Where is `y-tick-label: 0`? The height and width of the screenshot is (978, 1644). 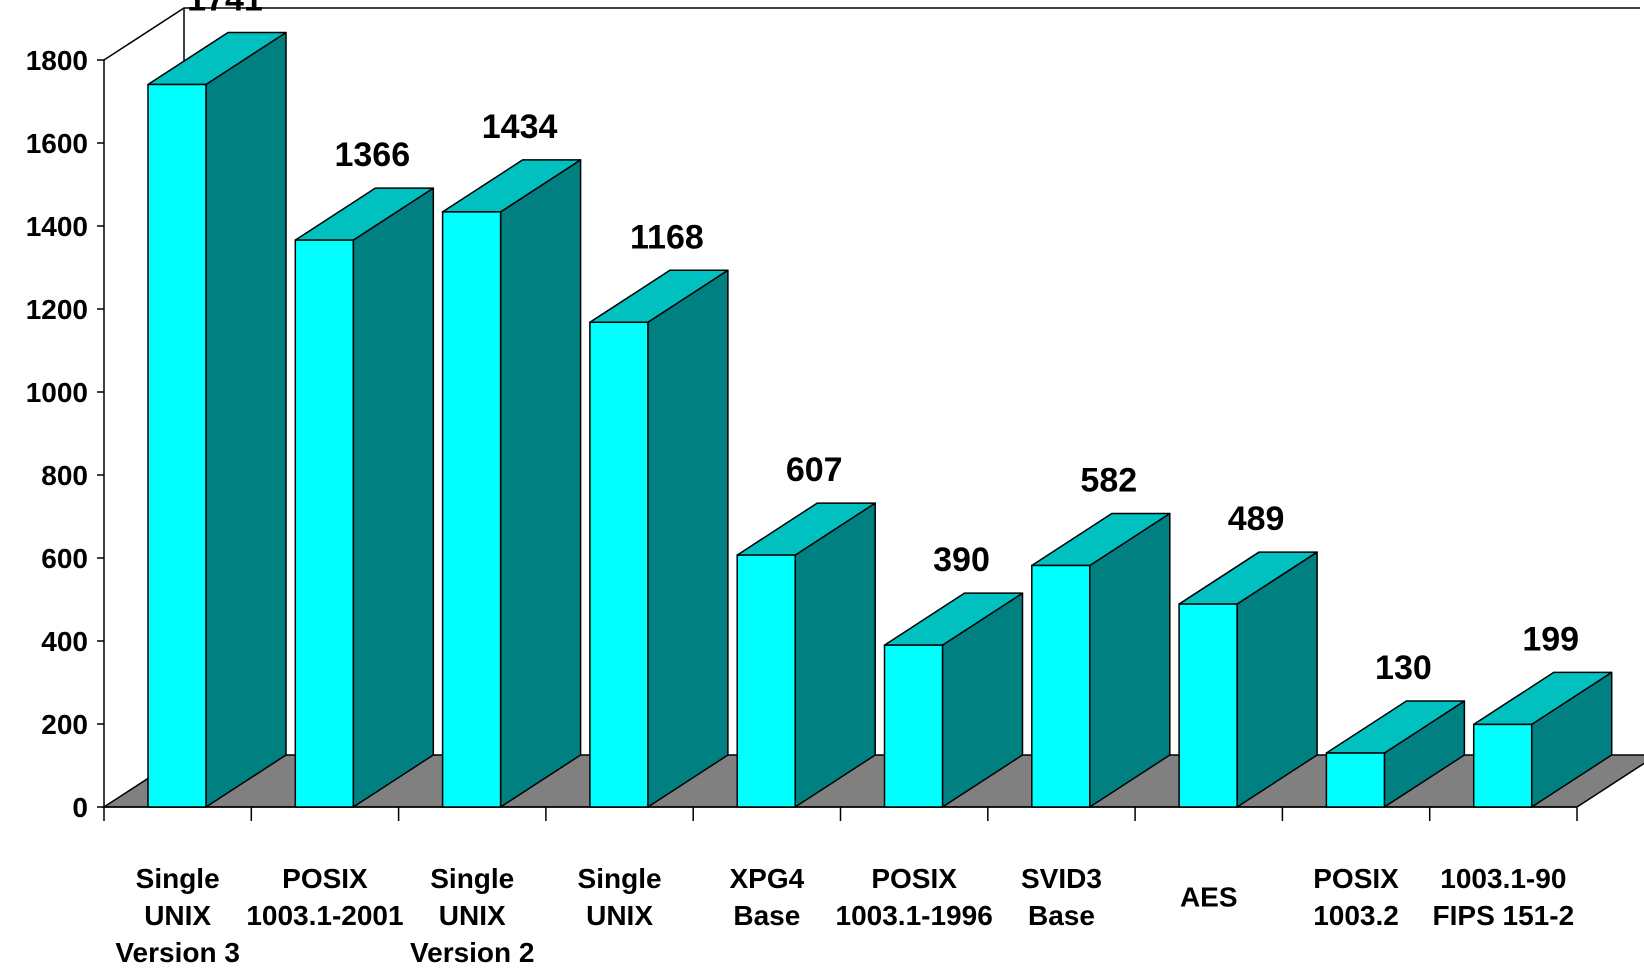 y-tick-label: 0 is located at coordinates (80, 807).